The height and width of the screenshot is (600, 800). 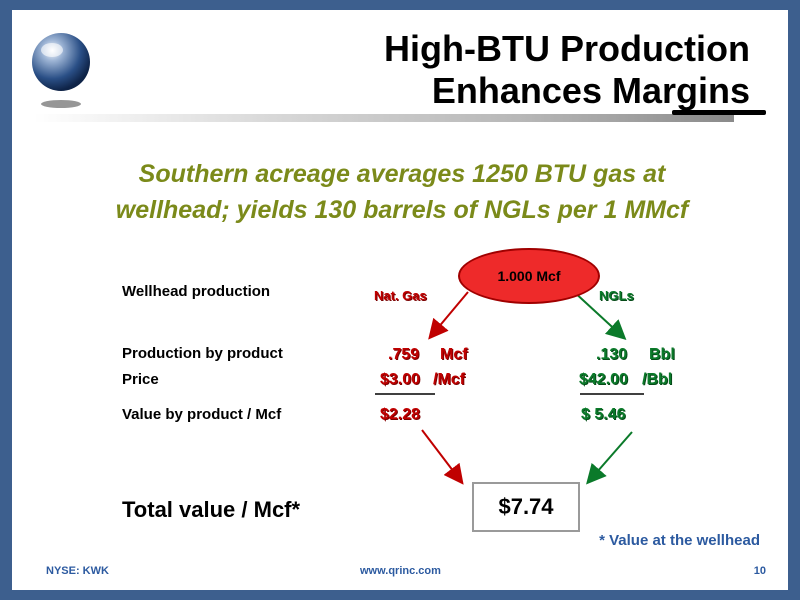 What do you see at coordinates (196, 291) in the screenshot?
I see `label-wellhead: Wellhead production` at bounding box center [196, 291].